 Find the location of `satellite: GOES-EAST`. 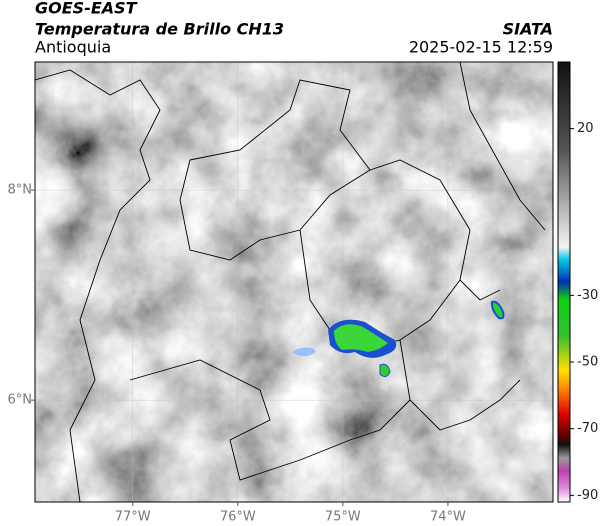

satellite: GOES-EAST is located at coordinates (86, 9).